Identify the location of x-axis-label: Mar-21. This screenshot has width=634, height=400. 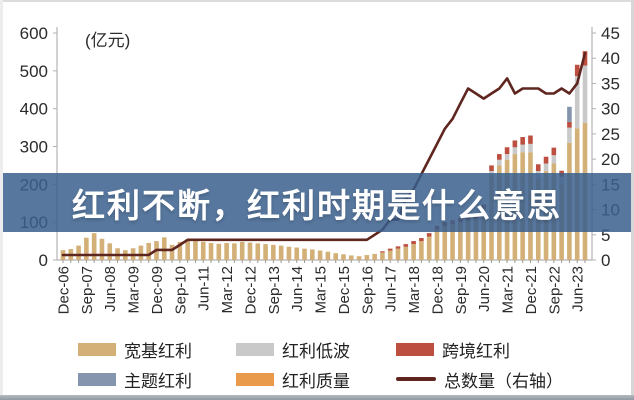
(508, 290).